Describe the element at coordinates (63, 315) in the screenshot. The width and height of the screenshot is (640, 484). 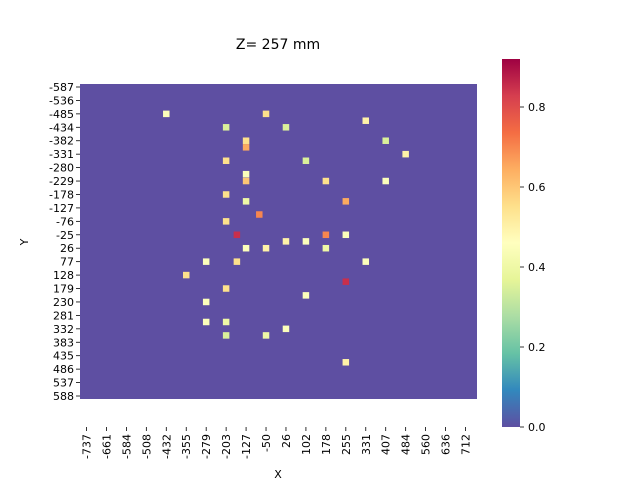
I see `y-tick-label: 281` at that location.